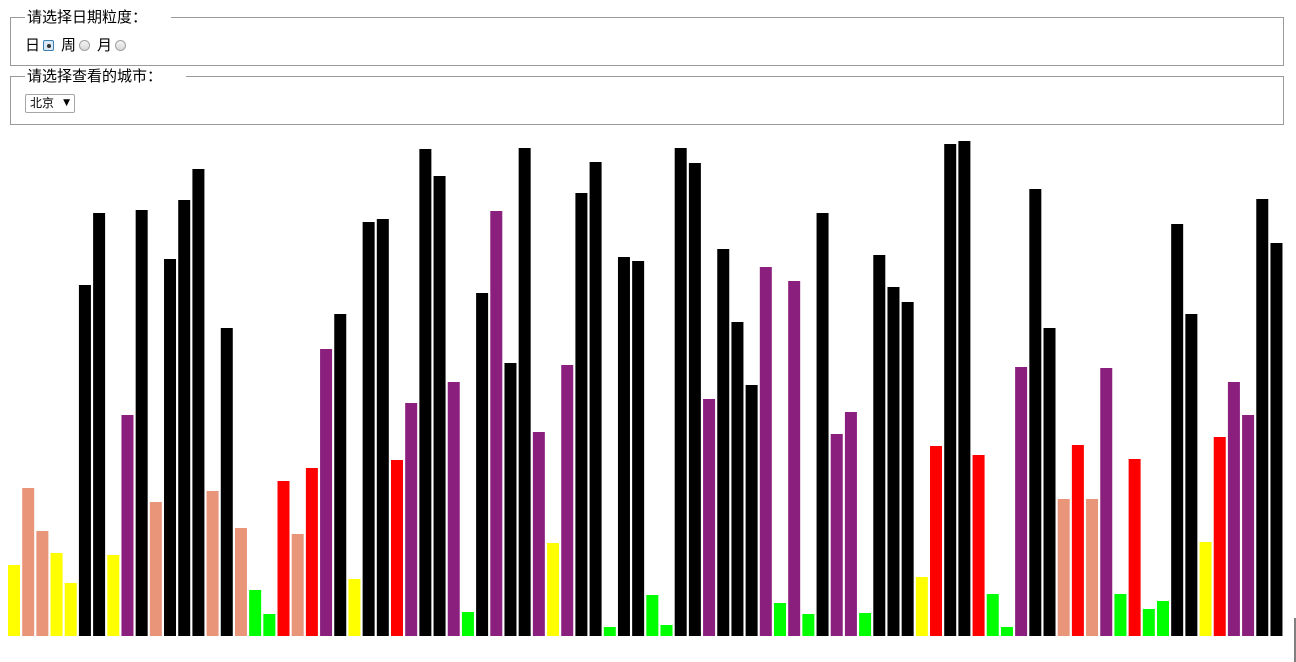 The height and width of the screenshot is (662, 1296). What do you see at coordinates (85, 45) in the screenshot?
I see `radio-week` at bounding box center [85, 45].